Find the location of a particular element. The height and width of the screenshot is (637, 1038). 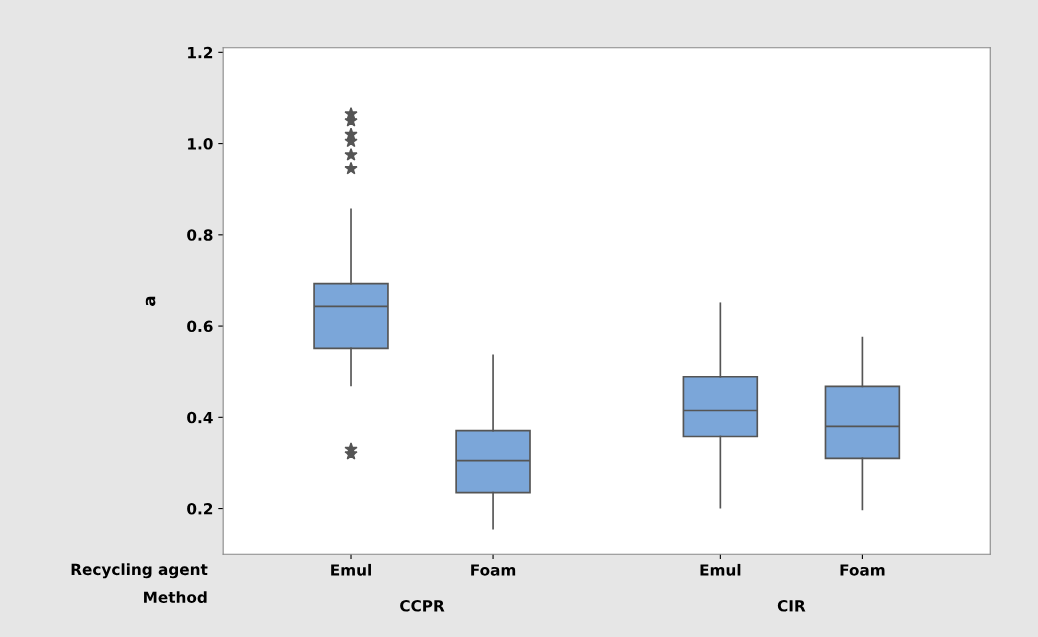

text: Method is located at coordinates (175, 597).